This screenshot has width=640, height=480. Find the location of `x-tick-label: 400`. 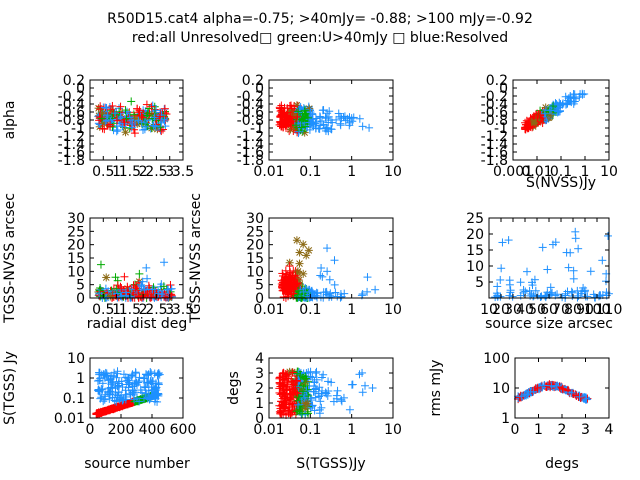

x-tick-label: 400 is located at coordinates (152, 430).